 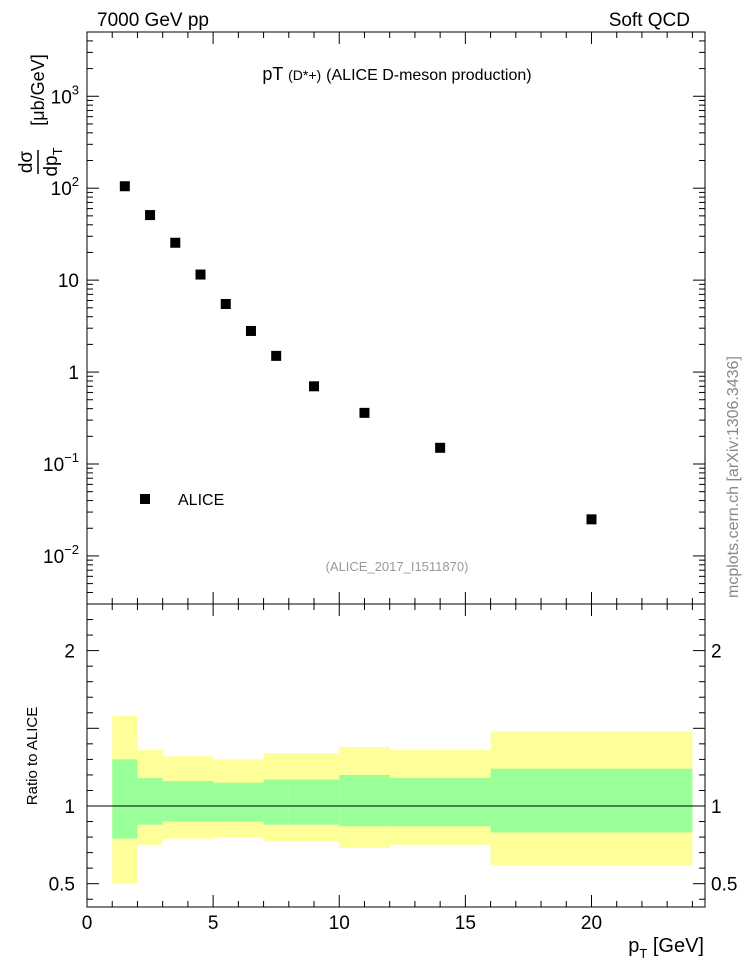 What do you see at coordinates (397, 566) in the screenshot?
I see `analysis-id: (ALICE_2017_I1511870)` at bounding box center [397, 566].